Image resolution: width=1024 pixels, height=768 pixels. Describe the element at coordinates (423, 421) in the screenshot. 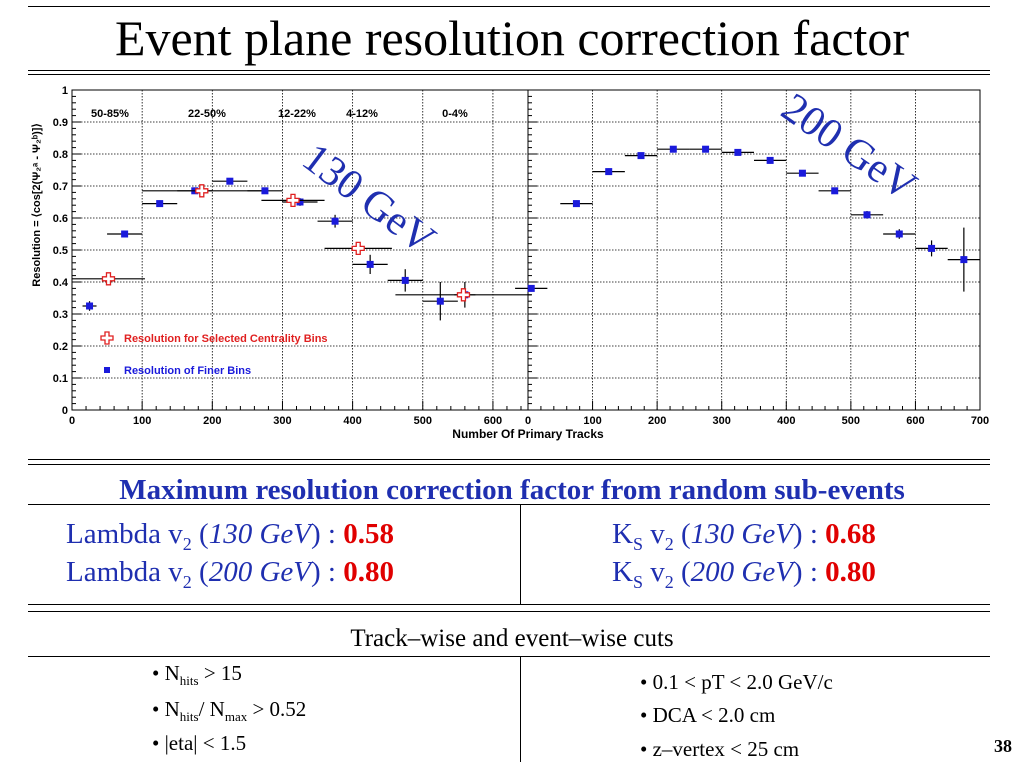

I see `x-tick-label: 500` at that location.